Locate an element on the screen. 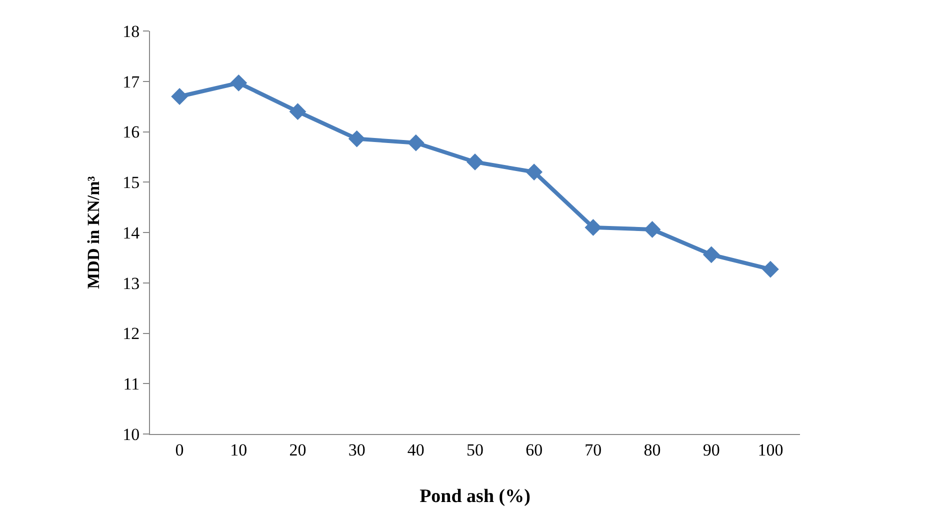 The image size is (940, 515). x-tick-label: 70 is located at coordinates (593, 450).